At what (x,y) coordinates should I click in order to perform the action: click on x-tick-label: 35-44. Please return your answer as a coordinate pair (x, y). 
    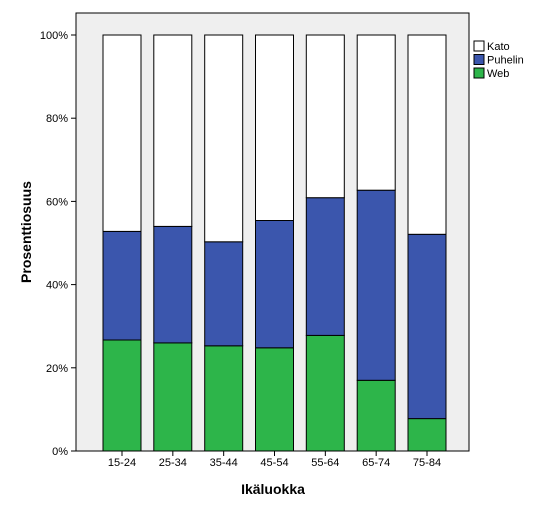
    Looking at the image, I should click on (224, 463).